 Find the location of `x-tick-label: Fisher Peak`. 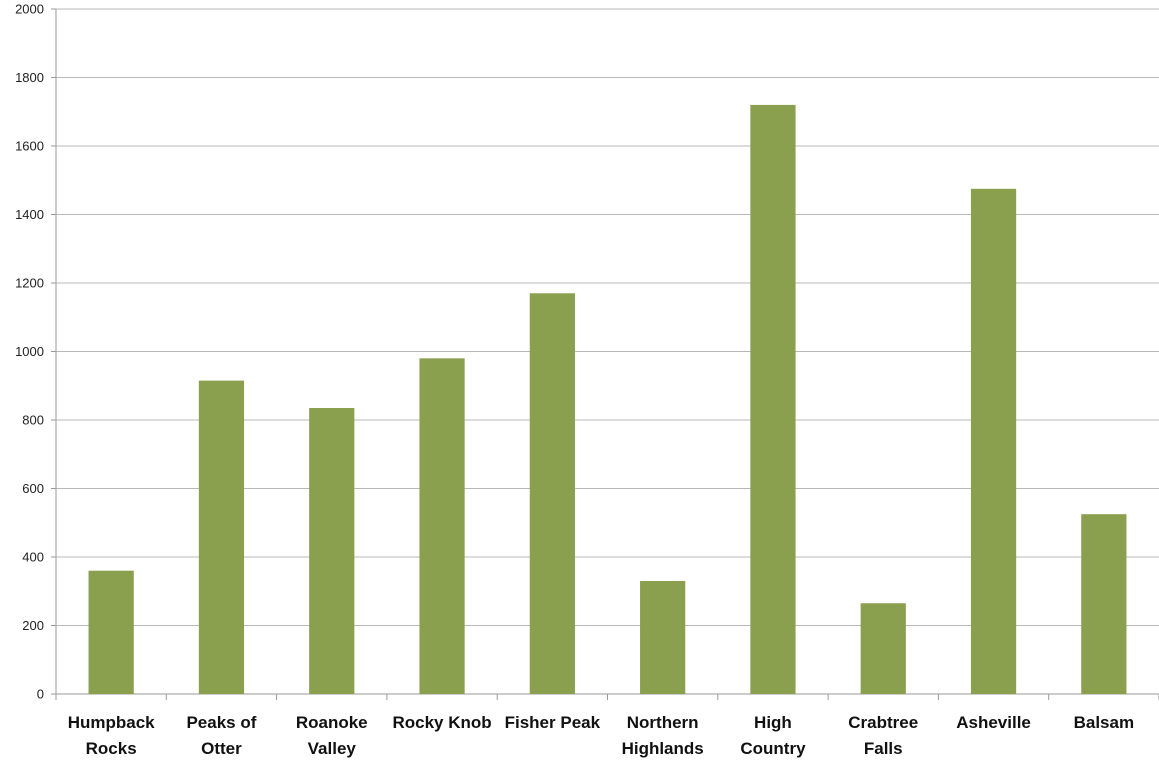

x-tick-label: Fisher Peak is located at coordinates (553, 722).